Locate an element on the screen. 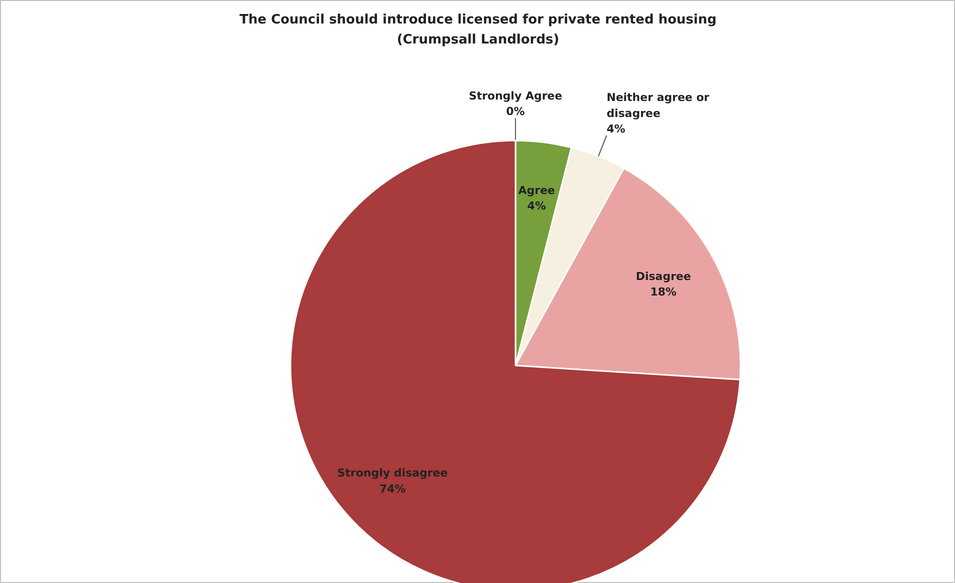  data-label: 74% is located at coordinates (392, 489).